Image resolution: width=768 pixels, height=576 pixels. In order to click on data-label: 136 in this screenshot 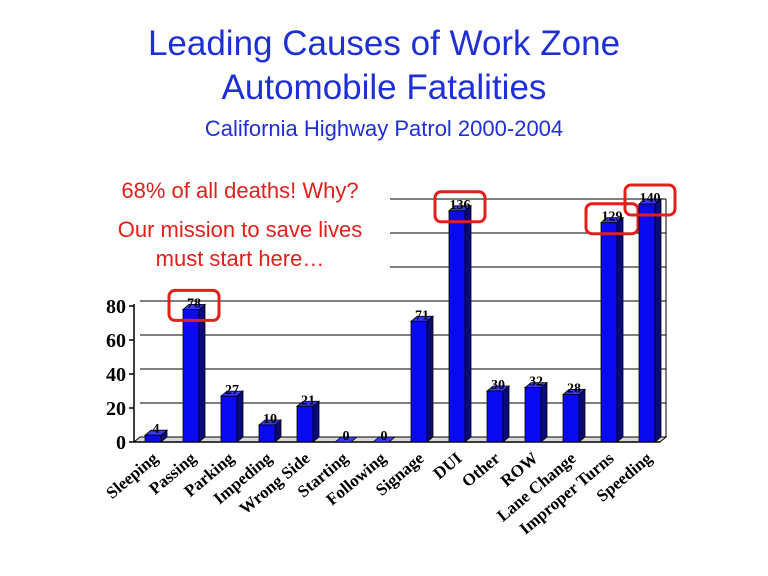, I will do `click(460, 205)`.